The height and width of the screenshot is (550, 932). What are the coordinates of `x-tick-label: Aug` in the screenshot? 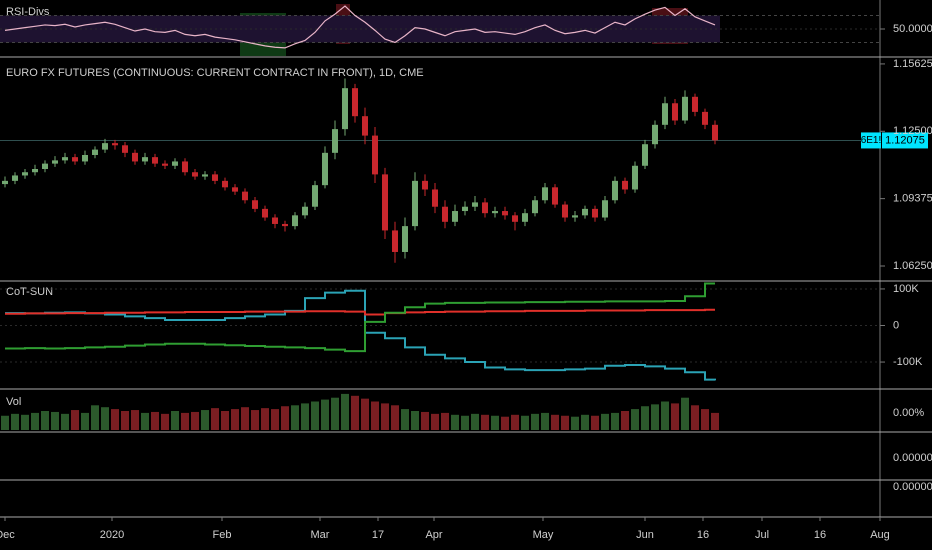 It's located at (880, 535).